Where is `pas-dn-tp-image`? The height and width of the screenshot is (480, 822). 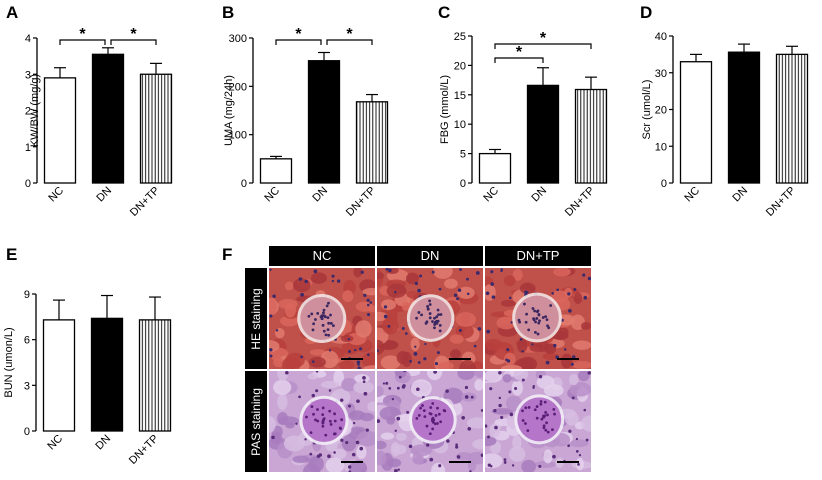 pas-dn-tp-image is located at coordinates (538, 421).